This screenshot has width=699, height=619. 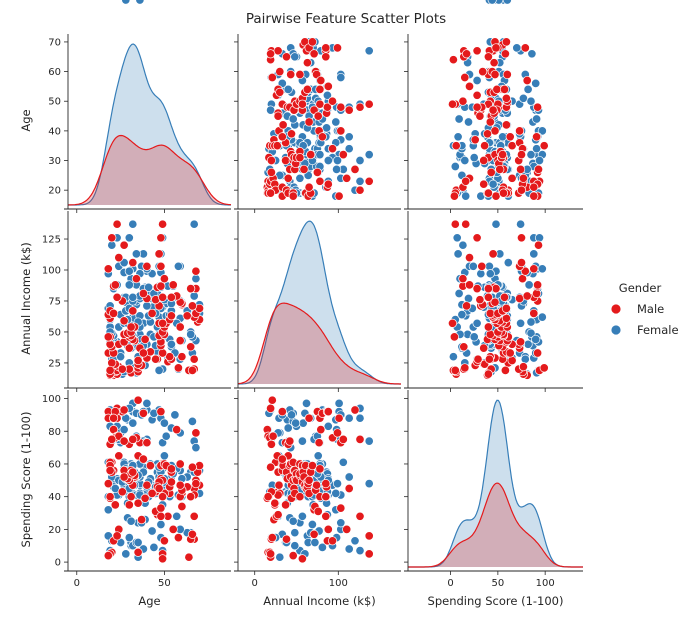 I want to click on x-tick-label: 100, so click(x=545, y=583).